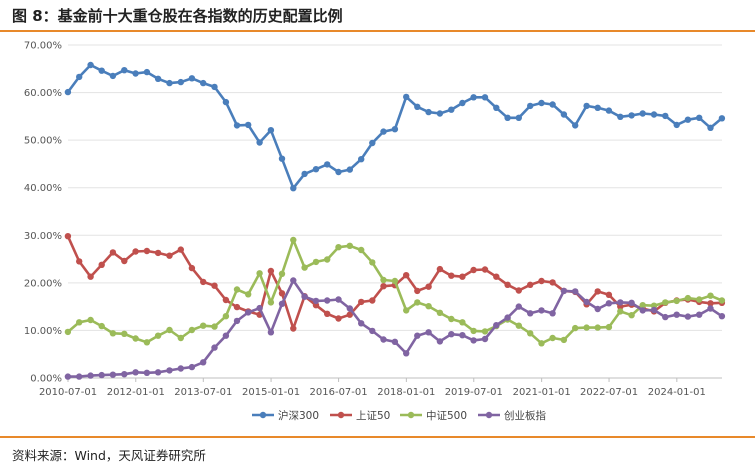 This screenshot has height=476, width=755. Describe the element at coordinates (373, 416) in the screenshot. I see `legend-label: 上证50` at that location.